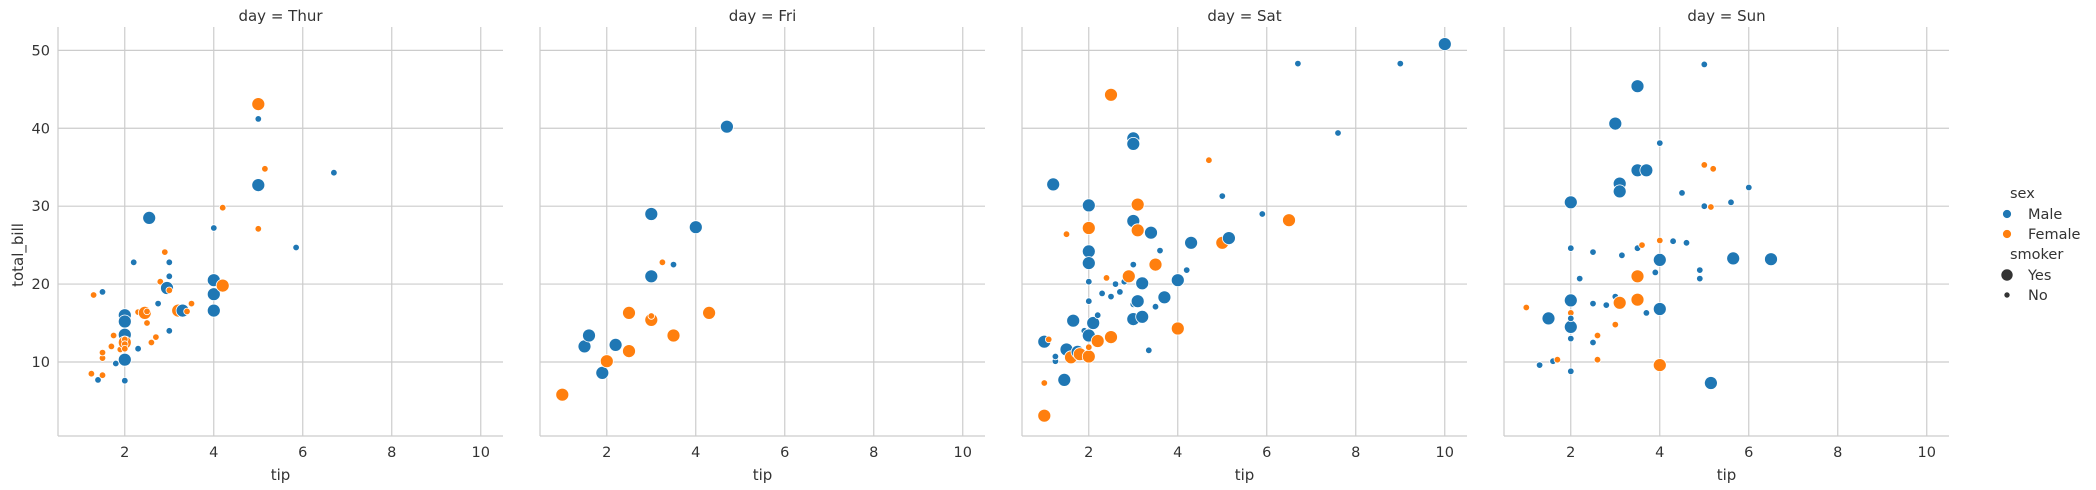  I want to click on legend-marker-male, so click(2007, 214).